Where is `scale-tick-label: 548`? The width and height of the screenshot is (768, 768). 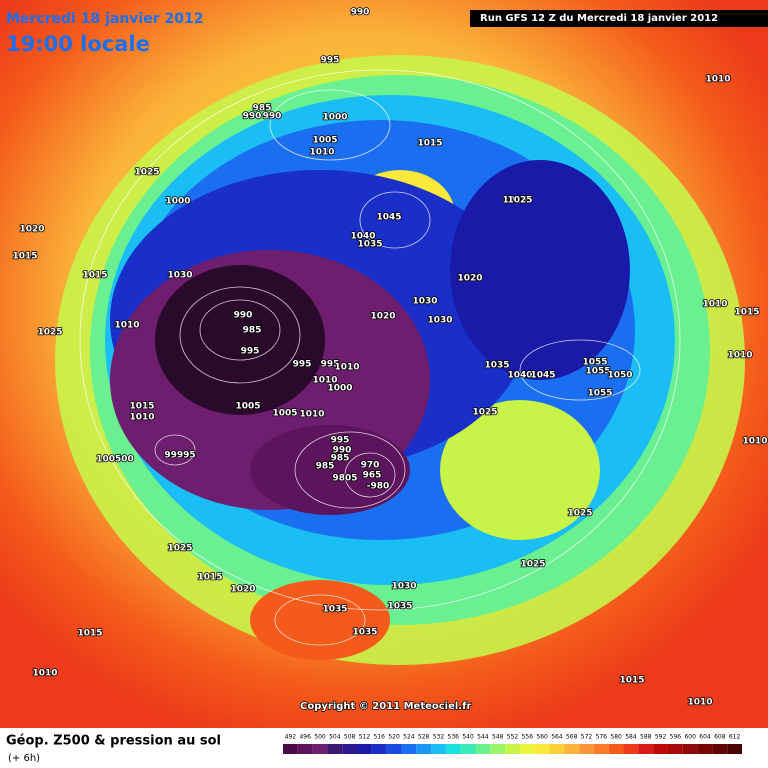 scale-tick-label: 548 is located at coordinates (498, 737).